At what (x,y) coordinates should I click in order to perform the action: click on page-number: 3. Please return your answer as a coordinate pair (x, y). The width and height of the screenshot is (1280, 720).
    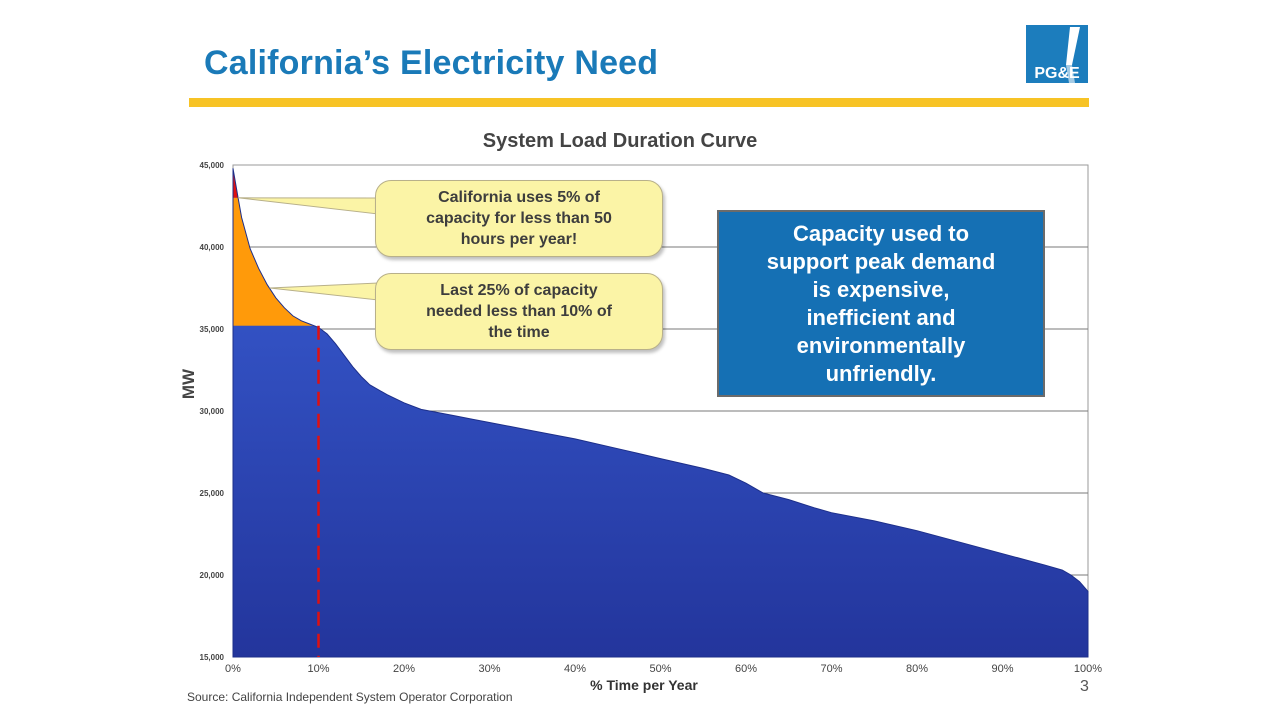
    Looking at the image, I should click on (1084, 686).